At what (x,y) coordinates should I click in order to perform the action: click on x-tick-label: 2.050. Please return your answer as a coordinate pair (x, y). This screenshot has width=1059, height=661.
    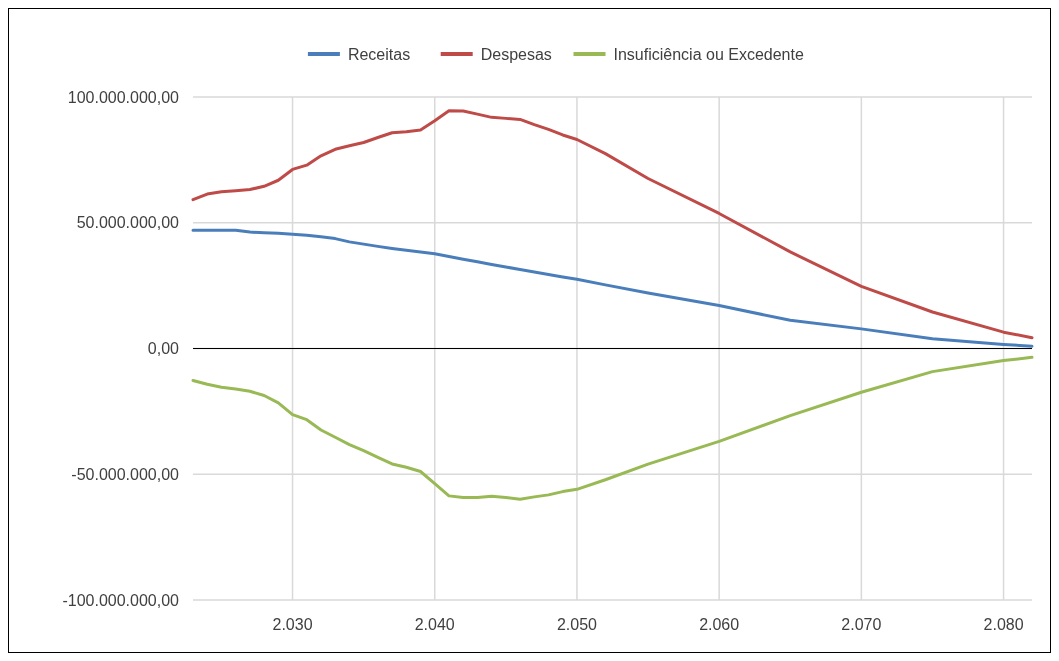
    Looking at the image, I should click on (577, 624).